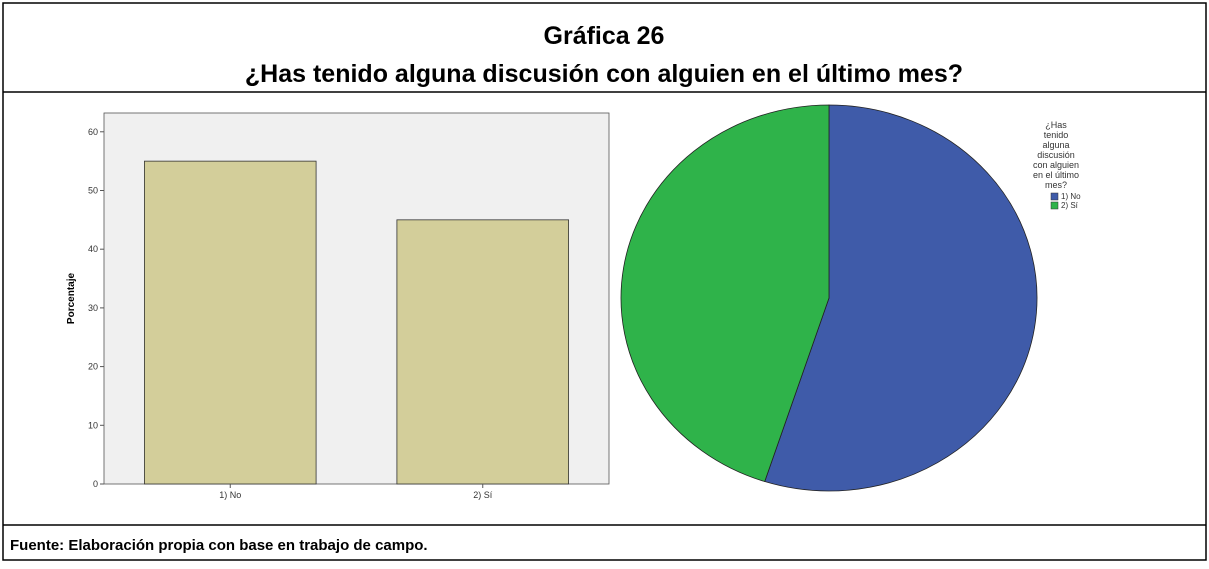  I want to click on title: Gráfica 26, so click(604, 36).